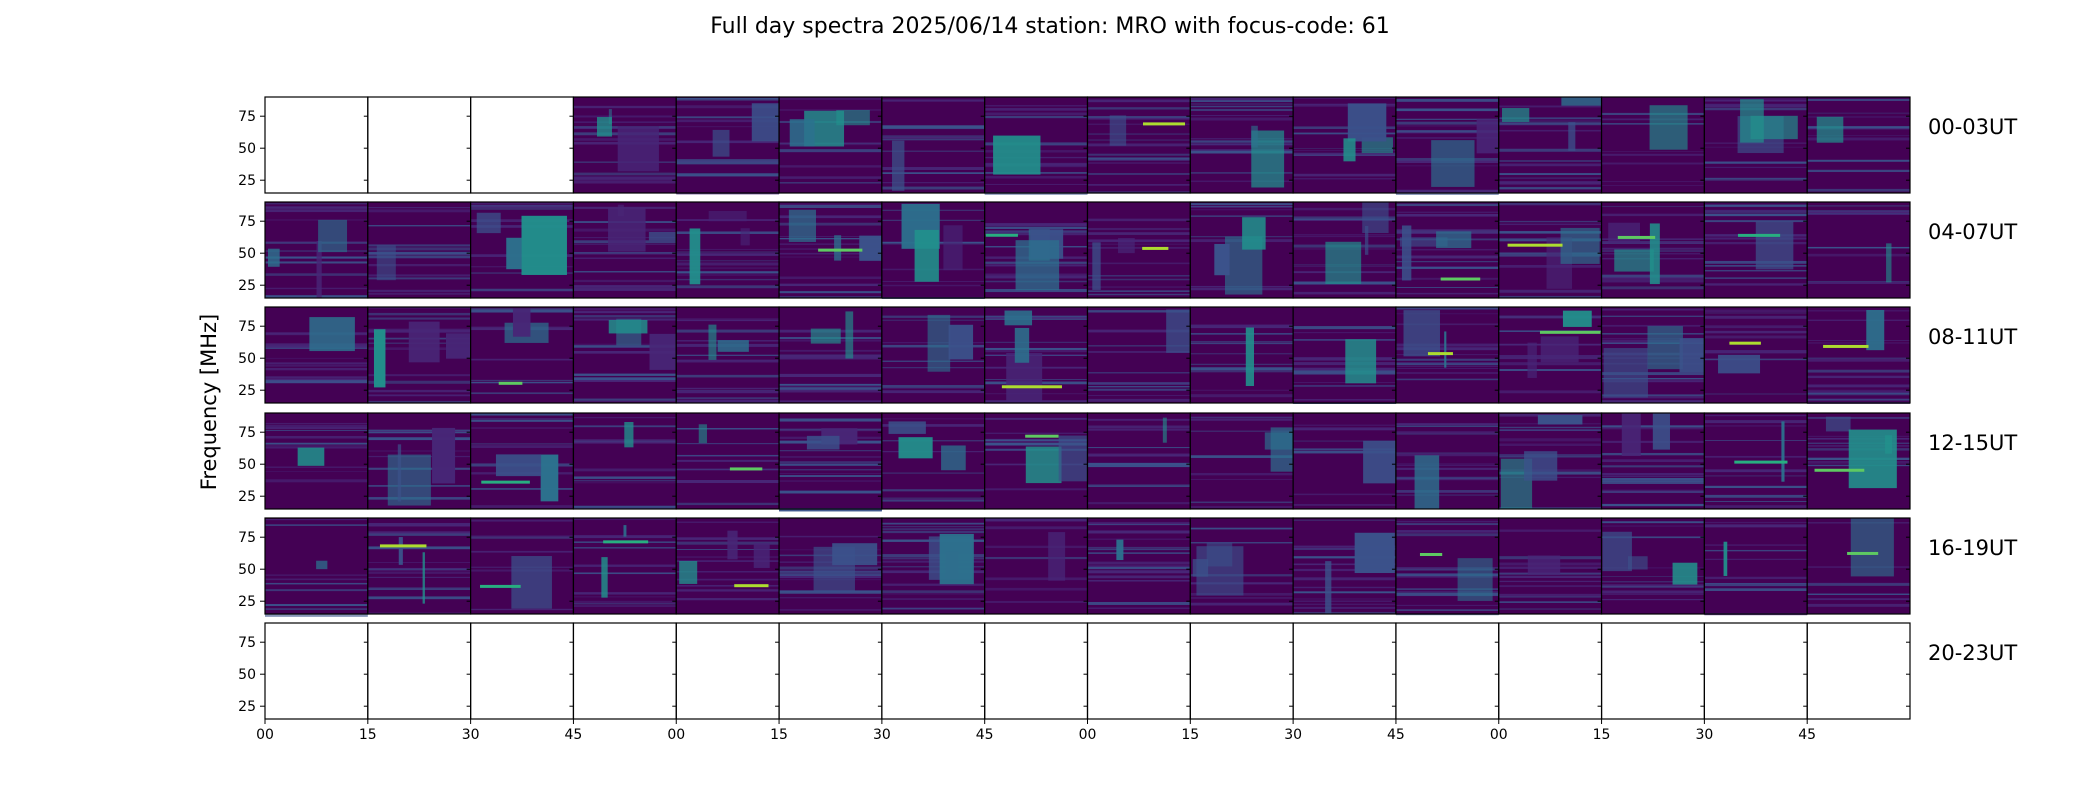 The image size is (2100, 800). What do you see at coordinates (1972, 232) in the screenshot?
I see `row-label: 04-07UT` at bounding box center [1972, 232].